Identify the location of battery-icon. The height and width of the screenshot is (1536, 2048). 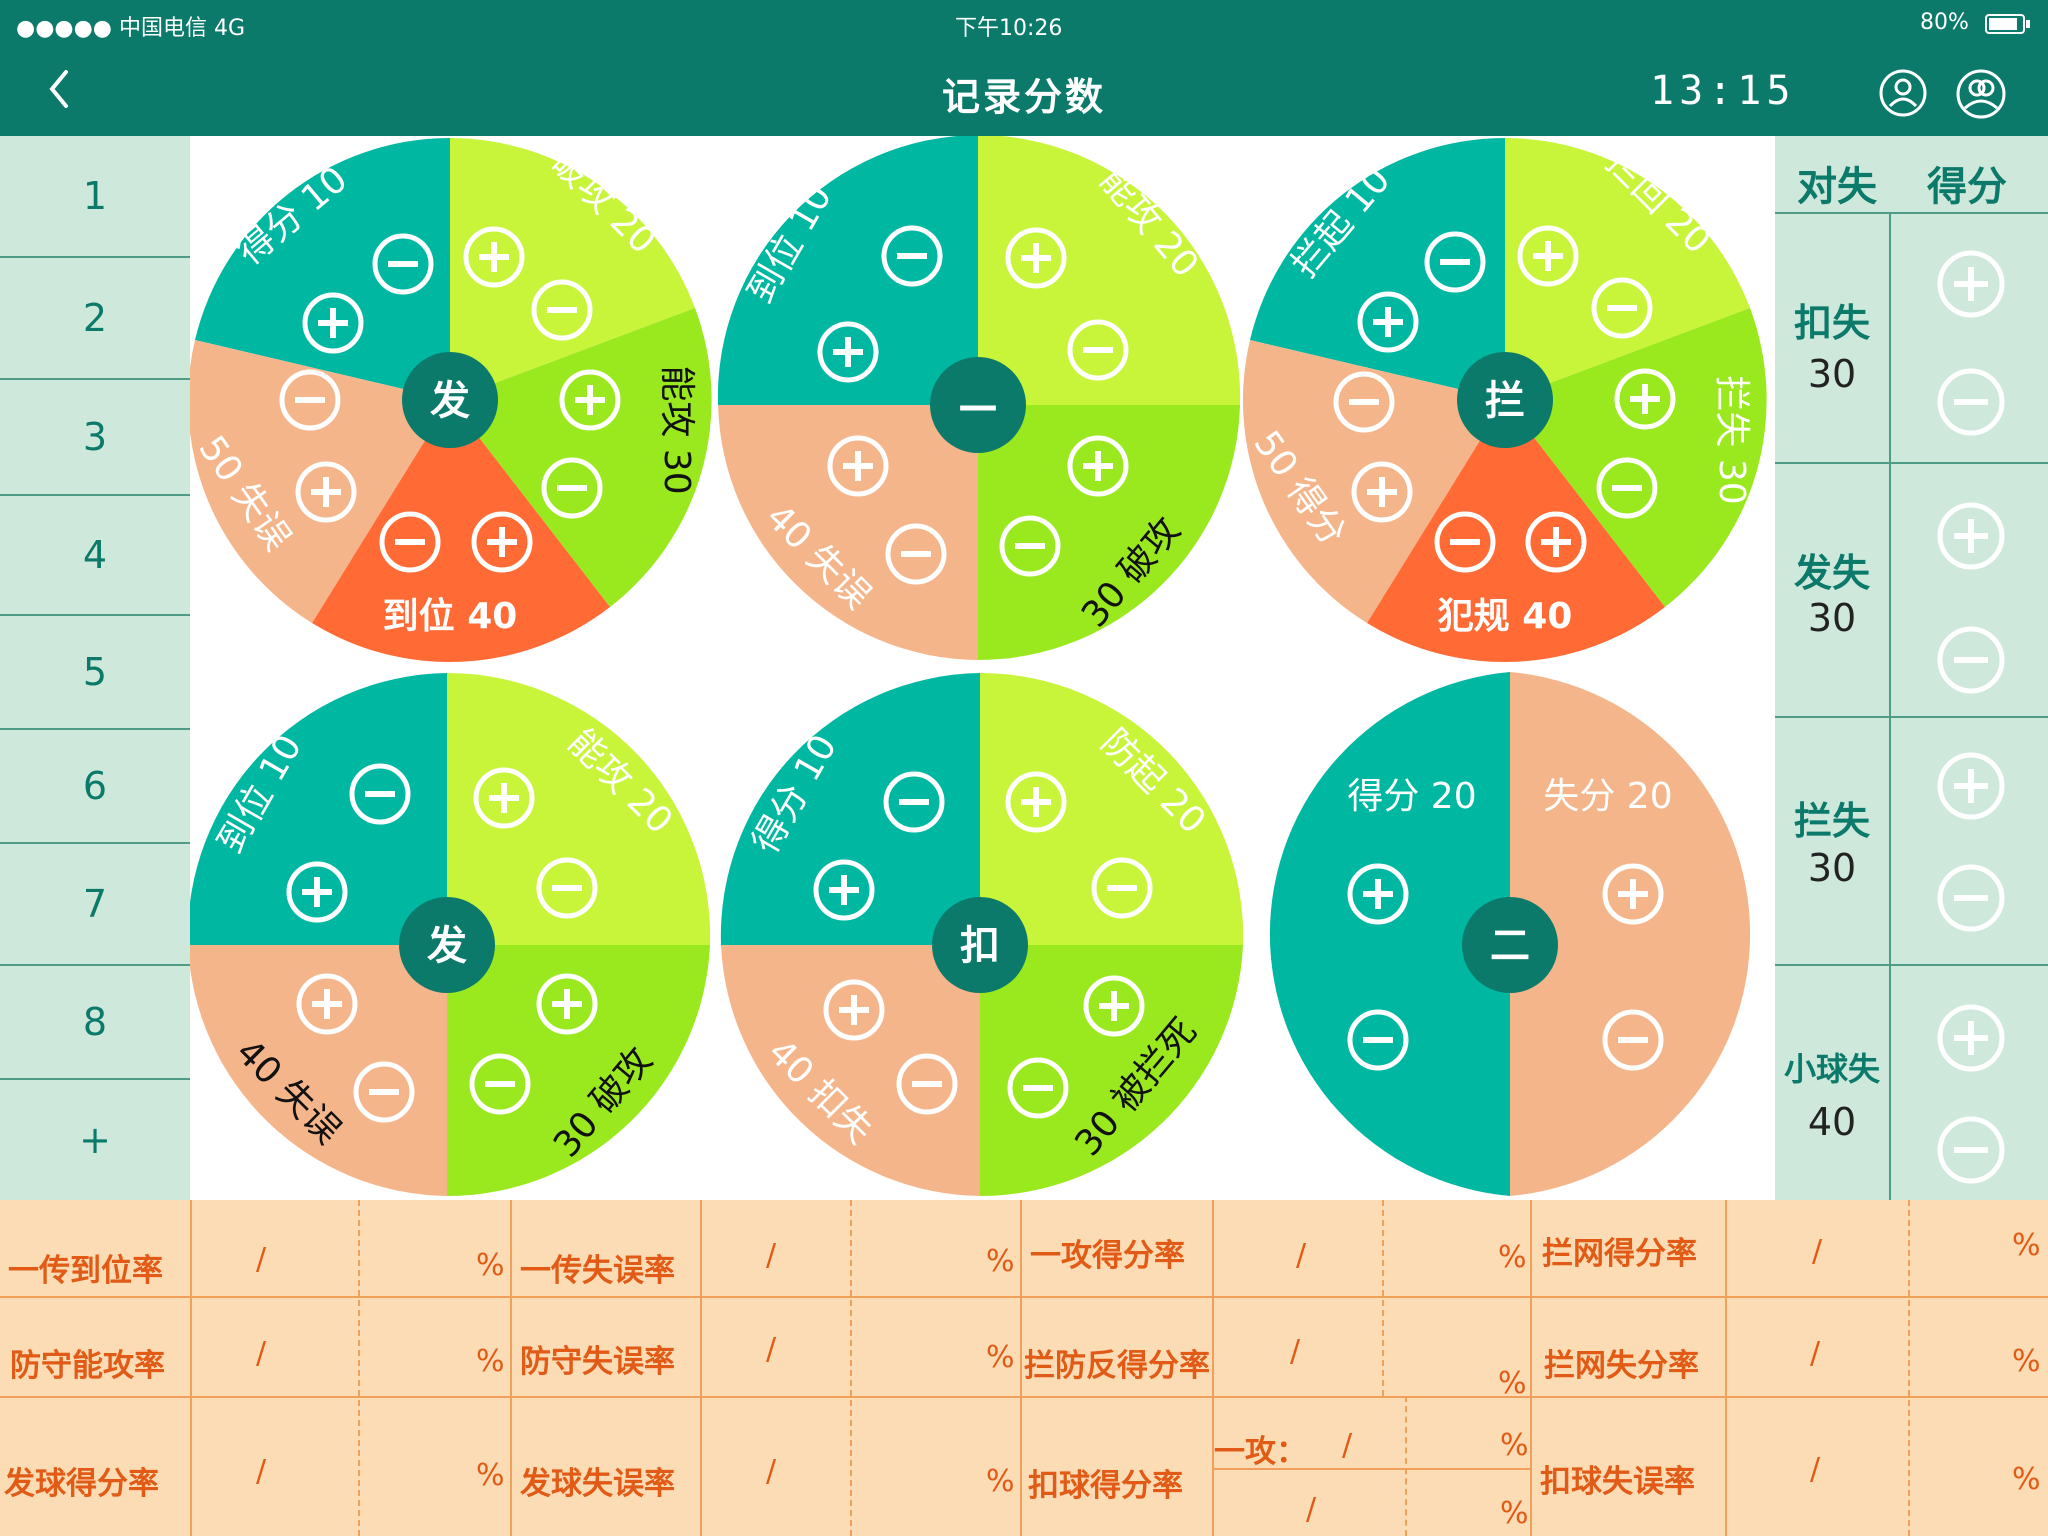
(2007, 24).